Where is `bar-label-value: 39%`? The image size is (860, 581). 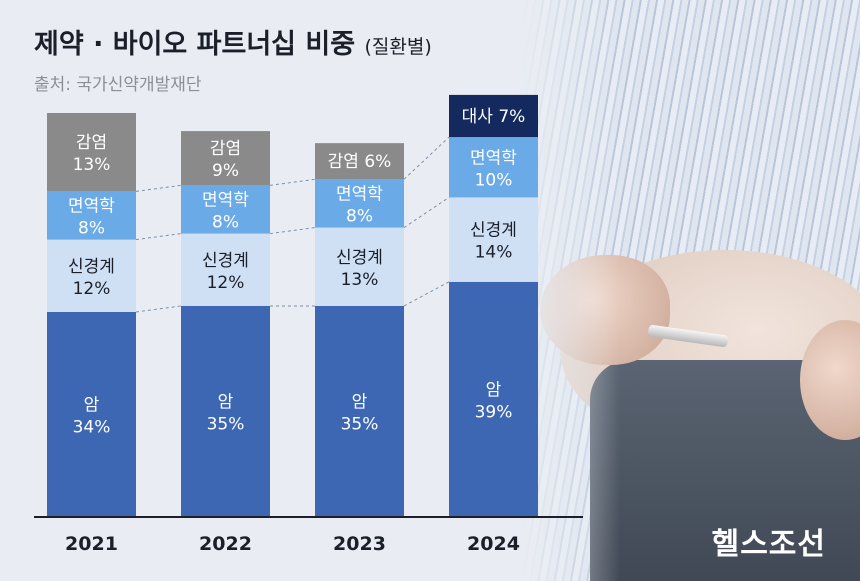 bar-label-value: 39% is located at coordinates (494, 412).